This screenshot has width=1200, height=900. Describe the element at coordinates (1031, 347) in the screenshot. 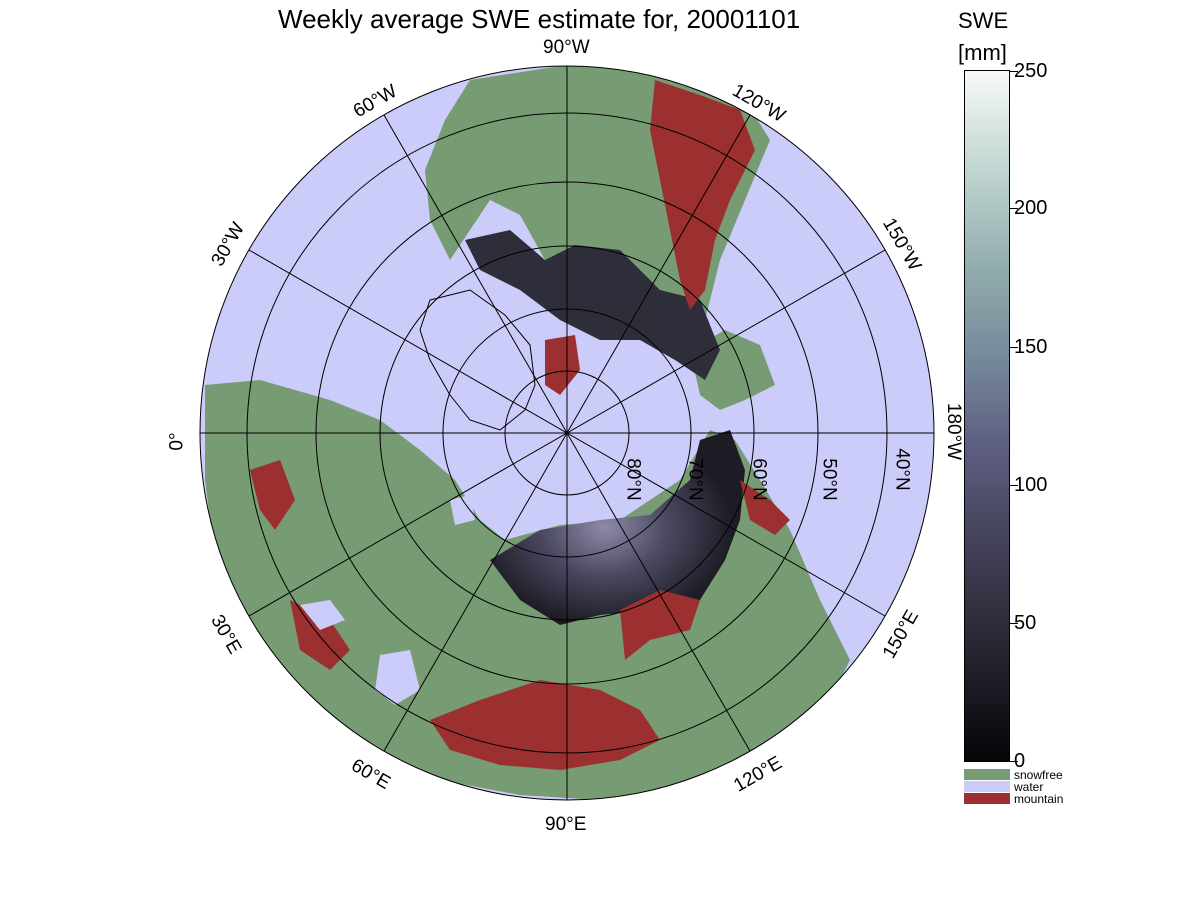

I see `colorbar-tick-label: 150` at that location.